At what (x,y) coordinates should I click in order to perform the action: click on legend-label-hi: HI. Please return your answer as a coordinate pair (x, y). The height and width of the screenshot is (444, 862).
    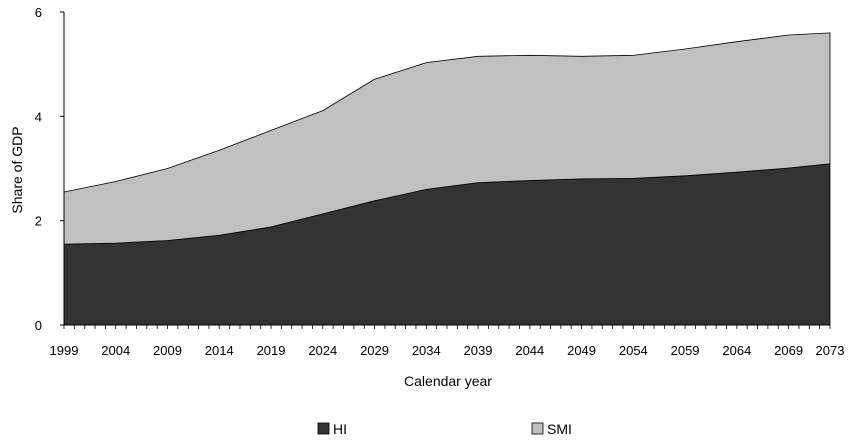
    Looking at the image, I should click on (340, 429).